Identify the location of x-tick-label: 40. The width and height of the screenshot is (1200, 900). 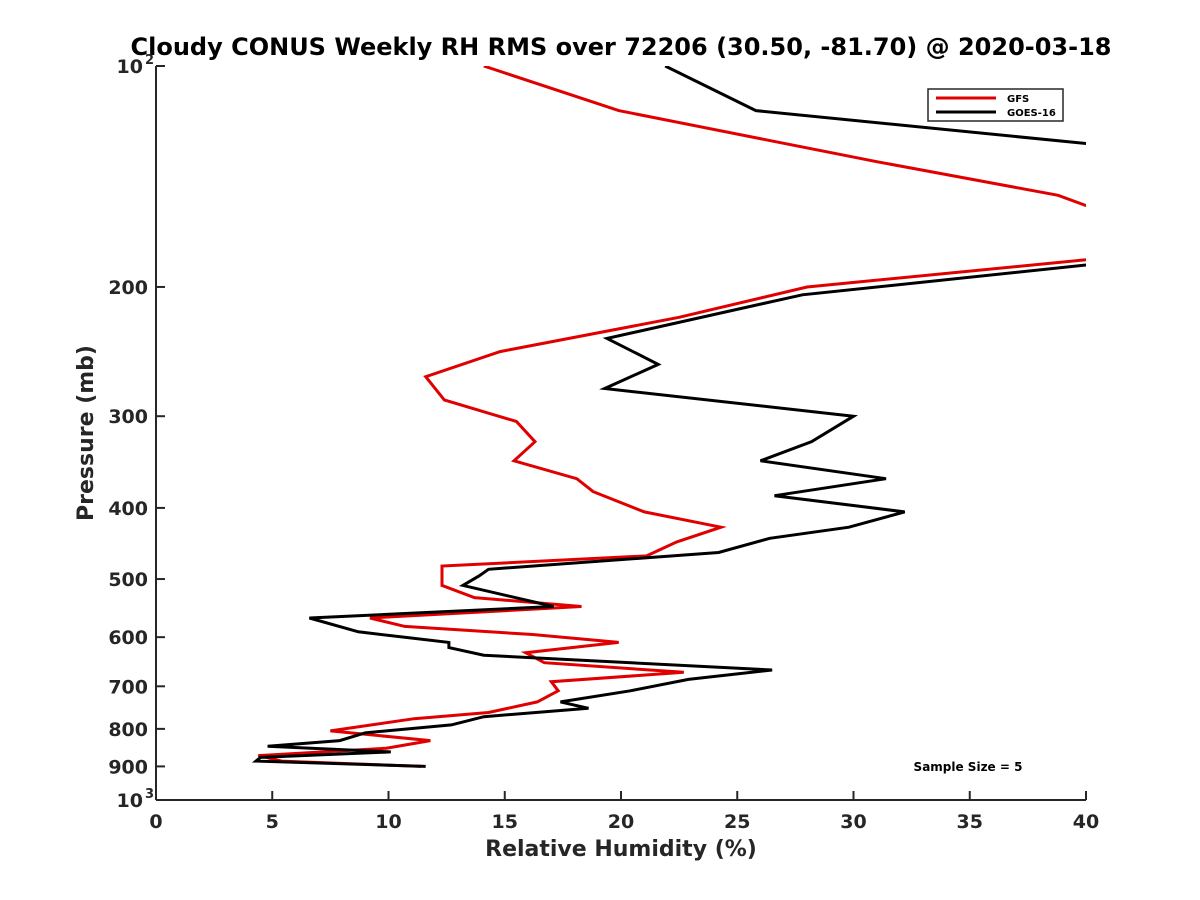
(1086, 822).